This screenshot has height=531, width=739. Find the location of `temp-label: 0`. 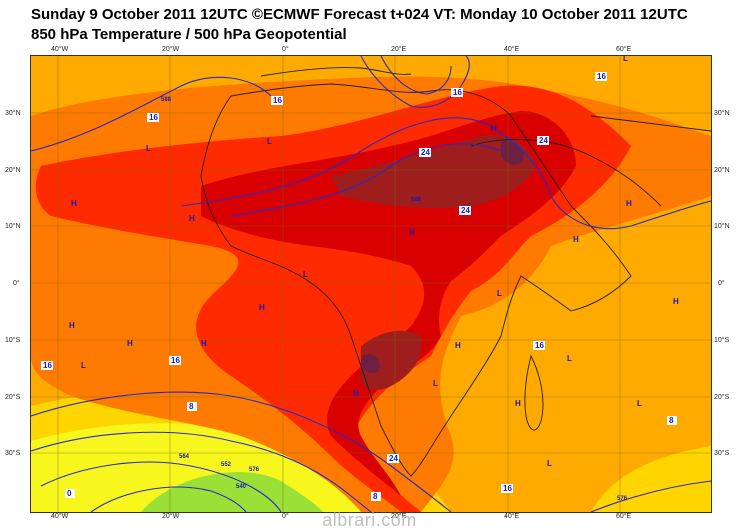

temp-label: 0 is located at coordinates (70, 493).